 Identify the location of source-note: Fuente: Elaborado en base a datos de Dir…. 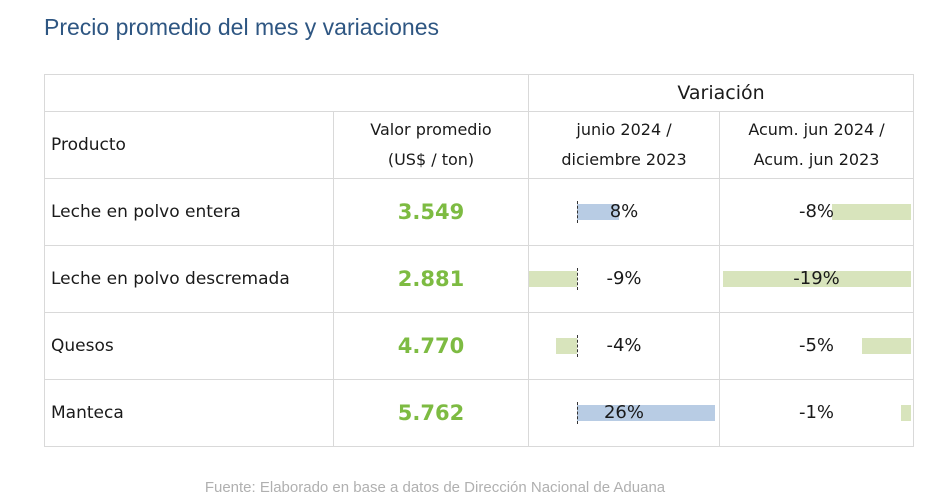
(435, 487).